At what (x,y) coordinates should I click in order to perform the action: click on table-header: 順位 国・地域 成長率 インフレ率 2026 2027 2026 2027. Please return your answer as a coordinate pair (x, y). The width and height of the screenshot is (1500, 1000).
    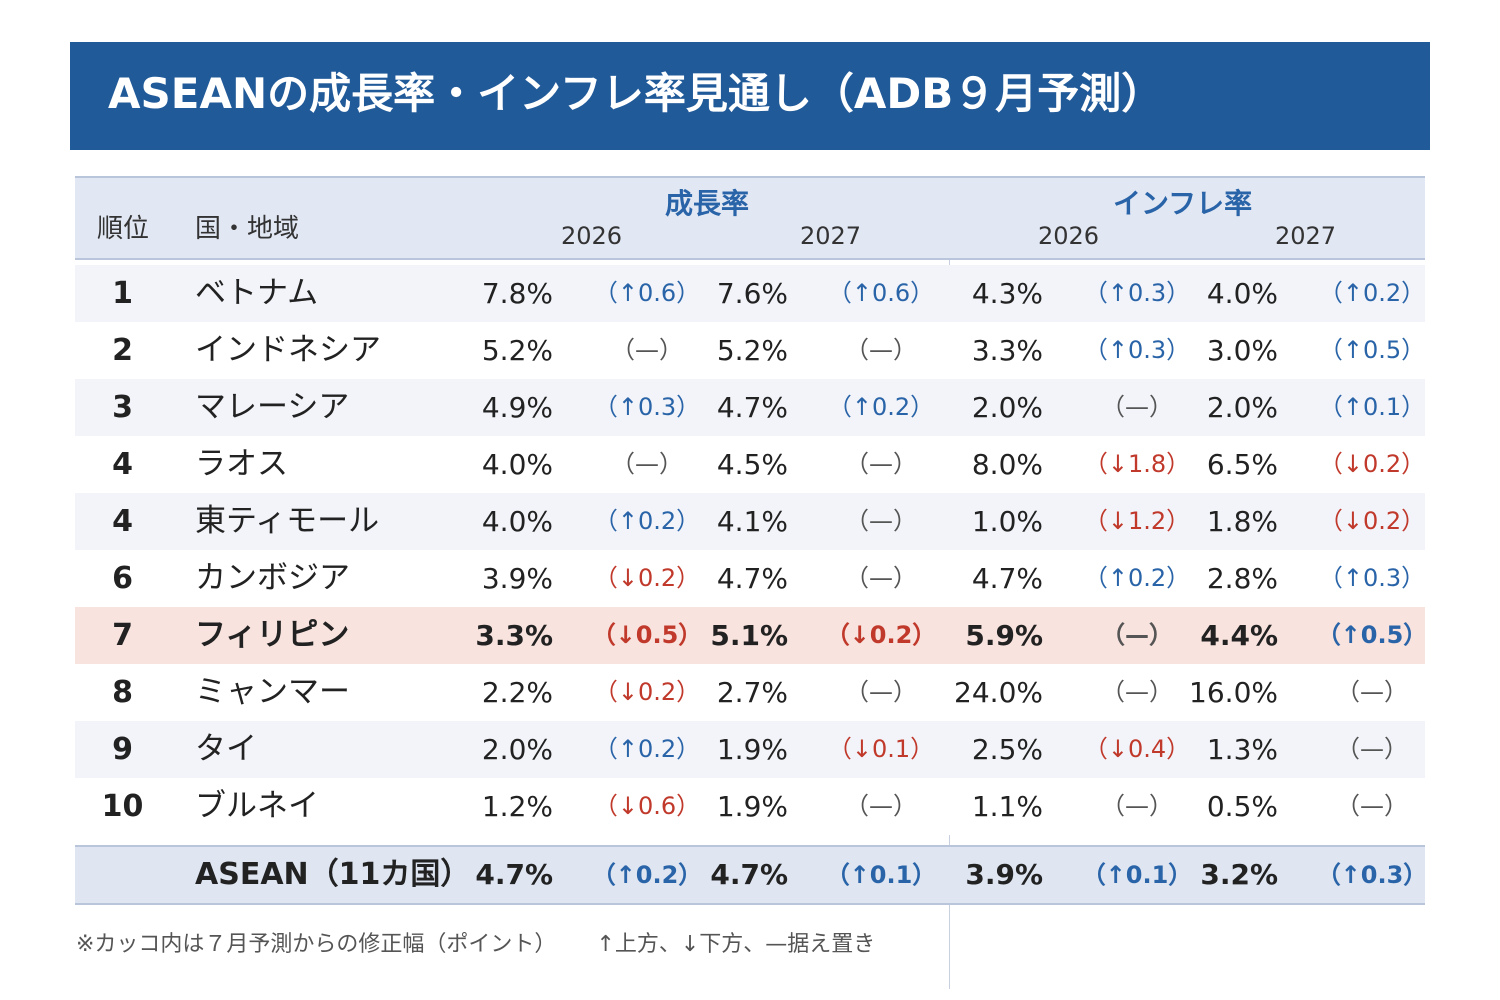
    Looking at the image, I should click on (750, 218).